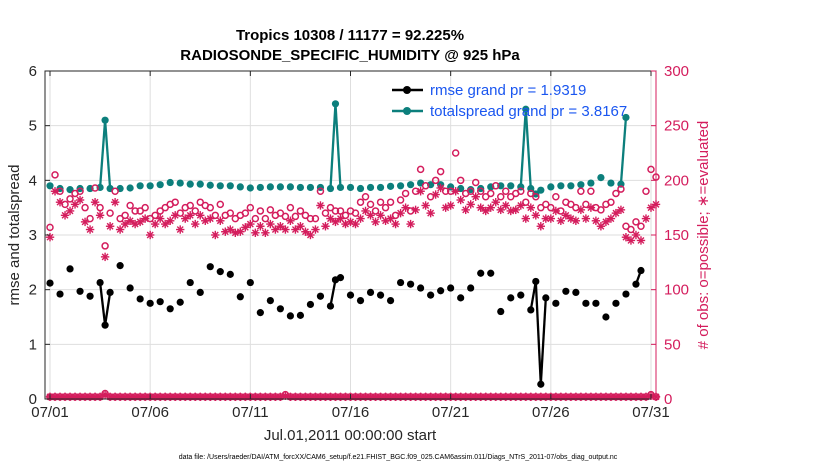 The height and width of the screenshot is (470, 830). What do you see at coordinates (508, 90) in the screenshot?
I see `legend-rmse-label: rmse grand pr = 1.9319` at bounding box center [508, 90].